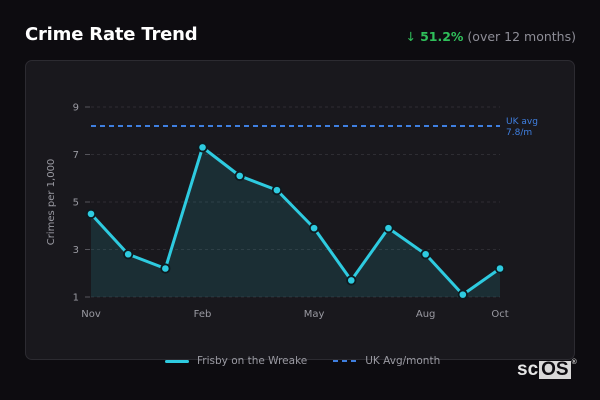  Describe the element at coordinates (51, 202) in the screenshot. I see `y-axis-title: Crimes per 1,000` at that location.